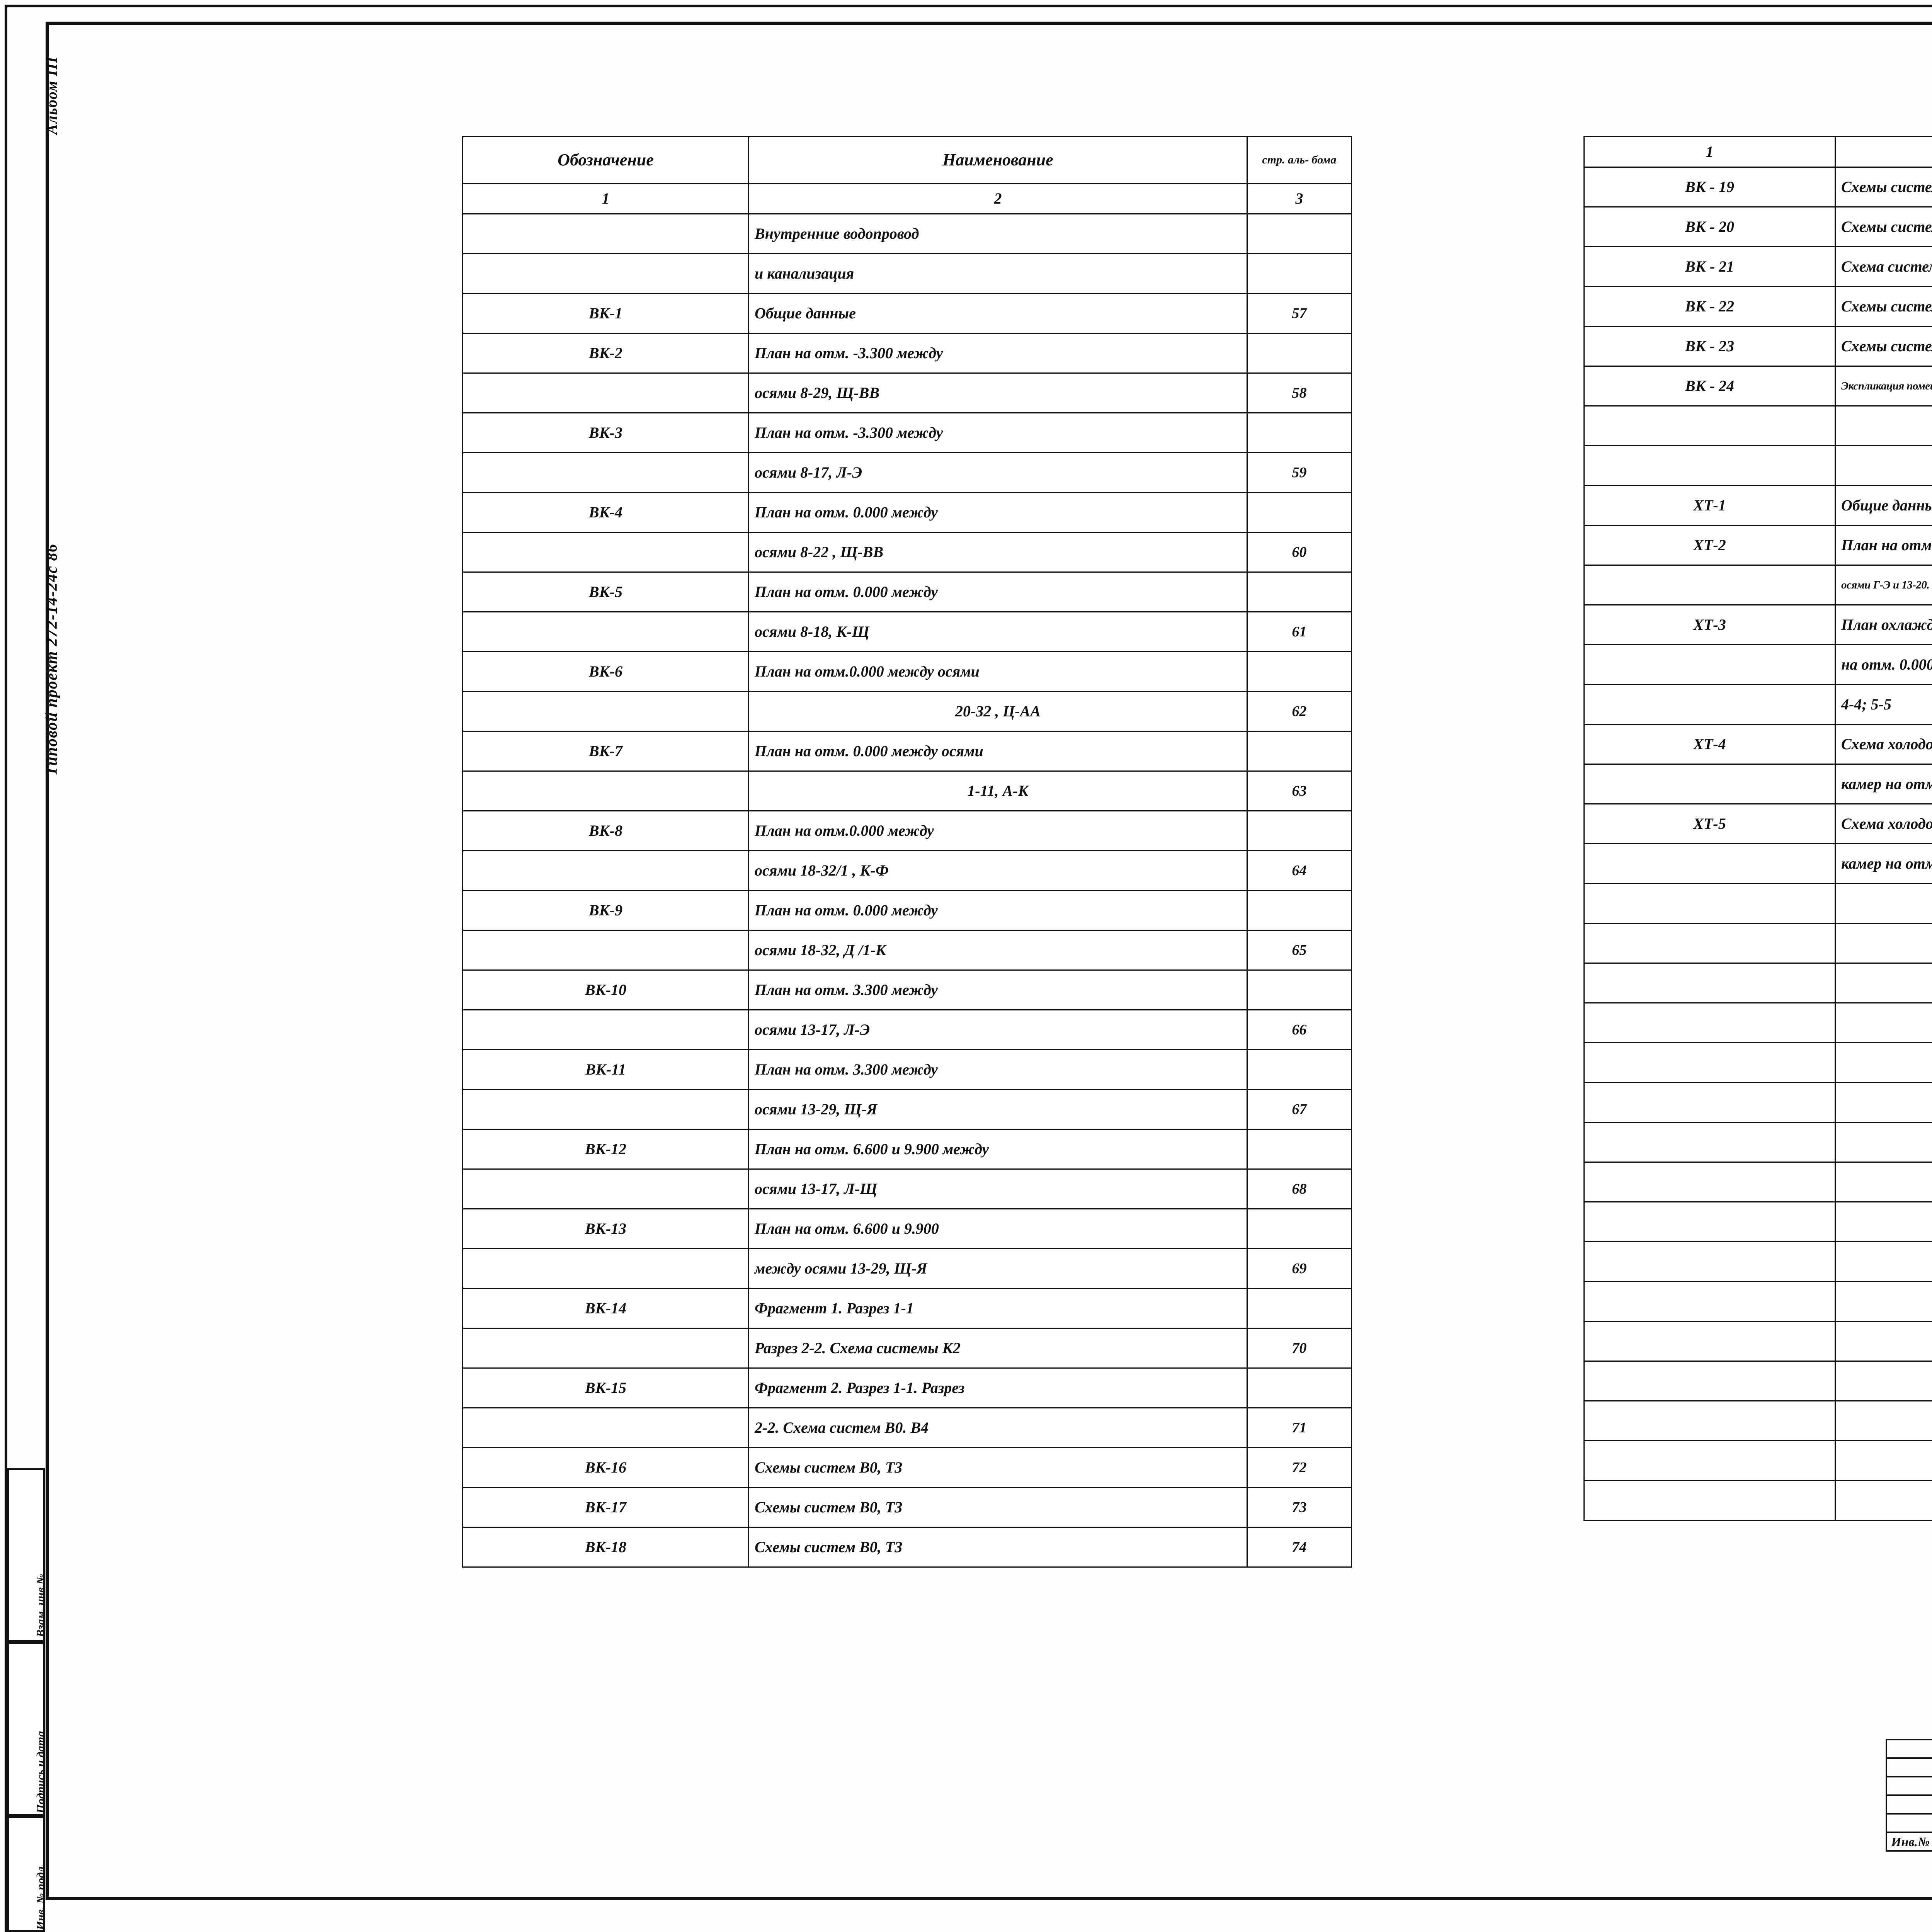  I want to click on colnum-1: 1, so click(1710, 152).